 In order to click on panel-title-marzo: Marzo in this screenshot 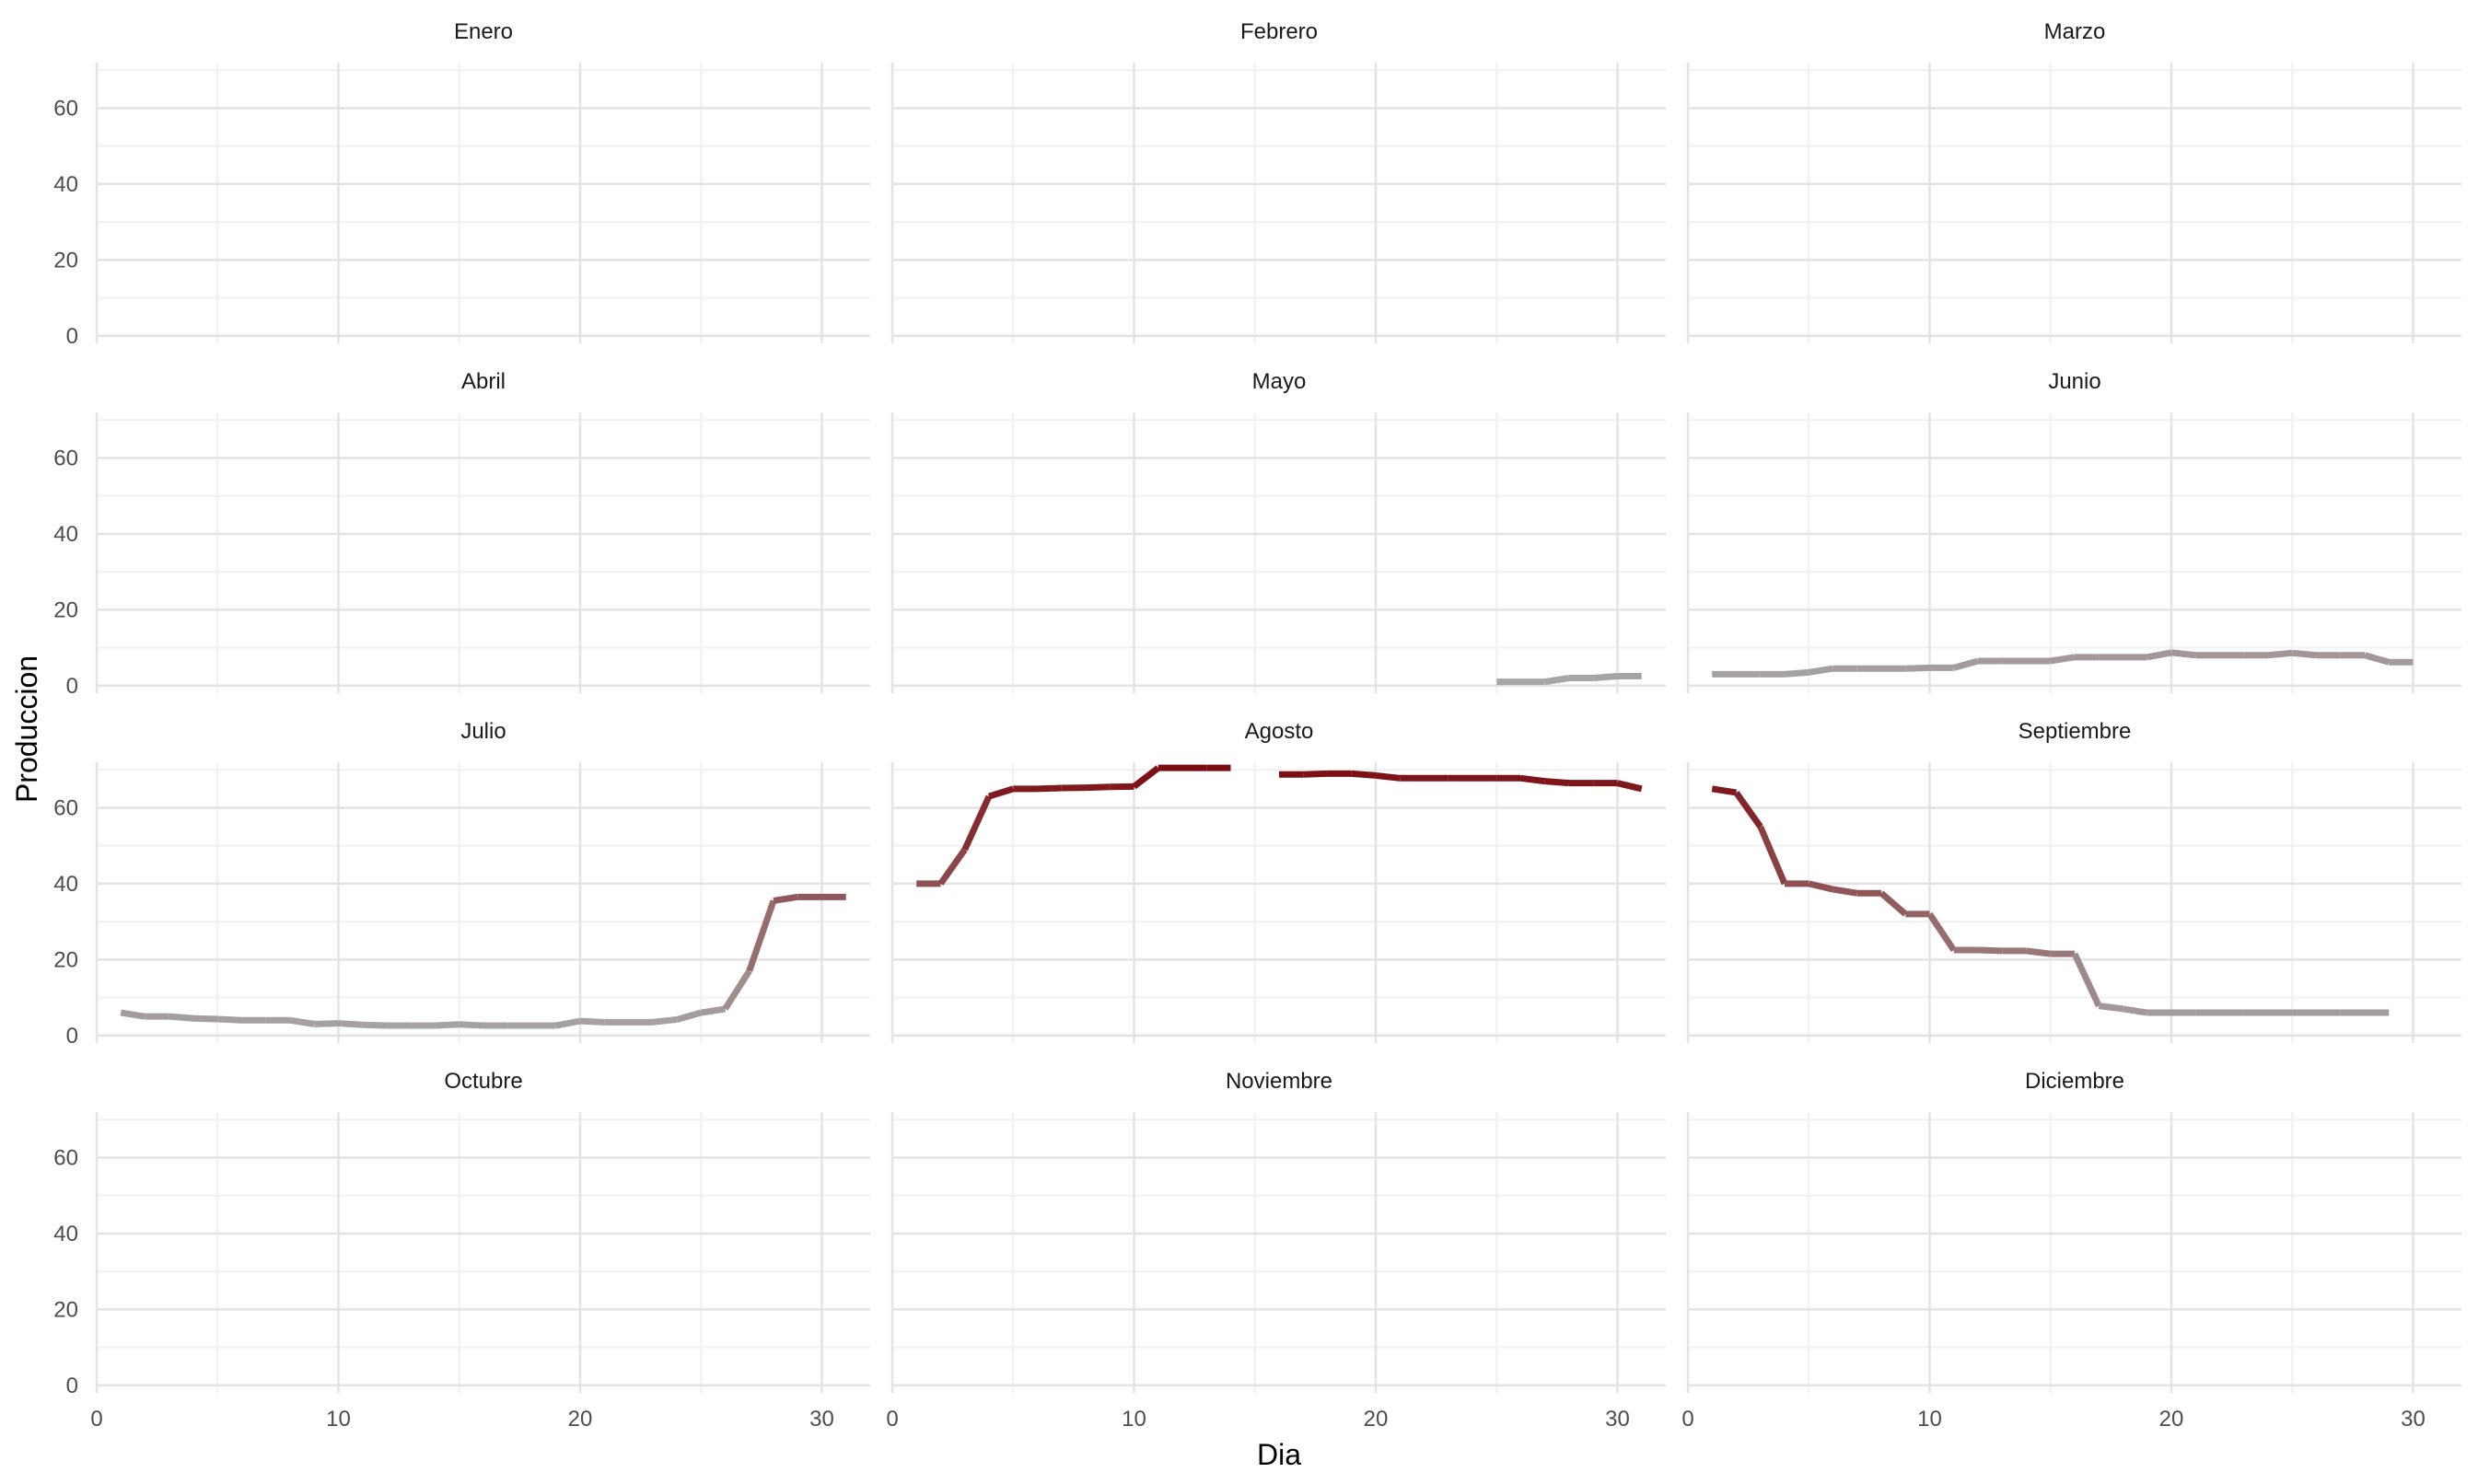, I will do `click(2075, 31)`.